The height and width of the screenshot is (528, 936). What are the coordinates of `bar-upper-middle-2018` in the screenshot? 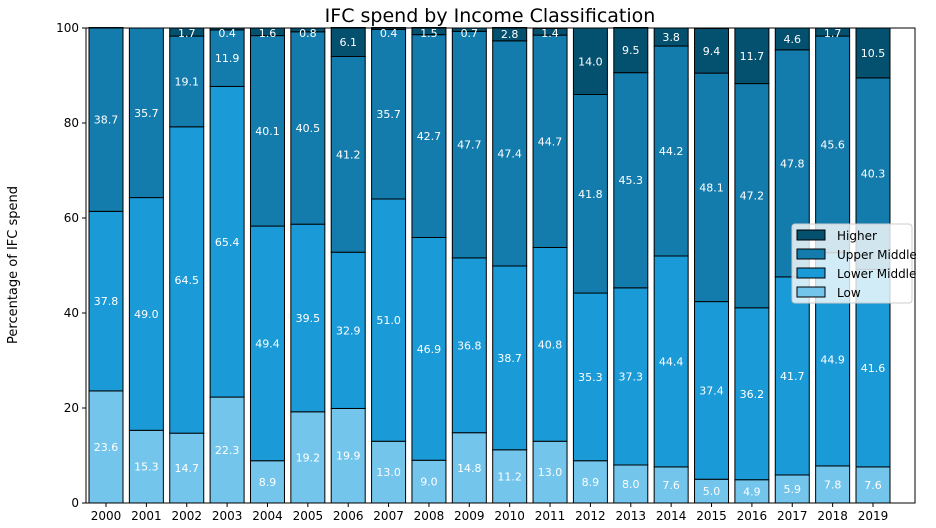 It's located at (833, 144).